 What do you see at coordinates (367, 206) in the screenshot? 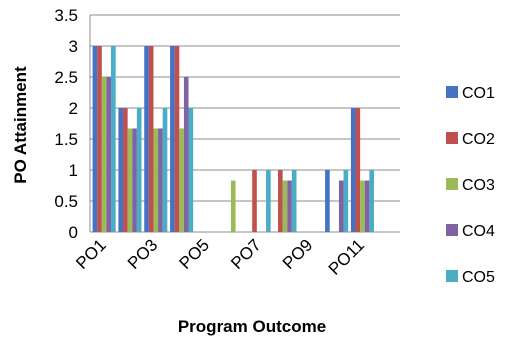
I see `bar-co4-po11` at bounding box center [367, 206].